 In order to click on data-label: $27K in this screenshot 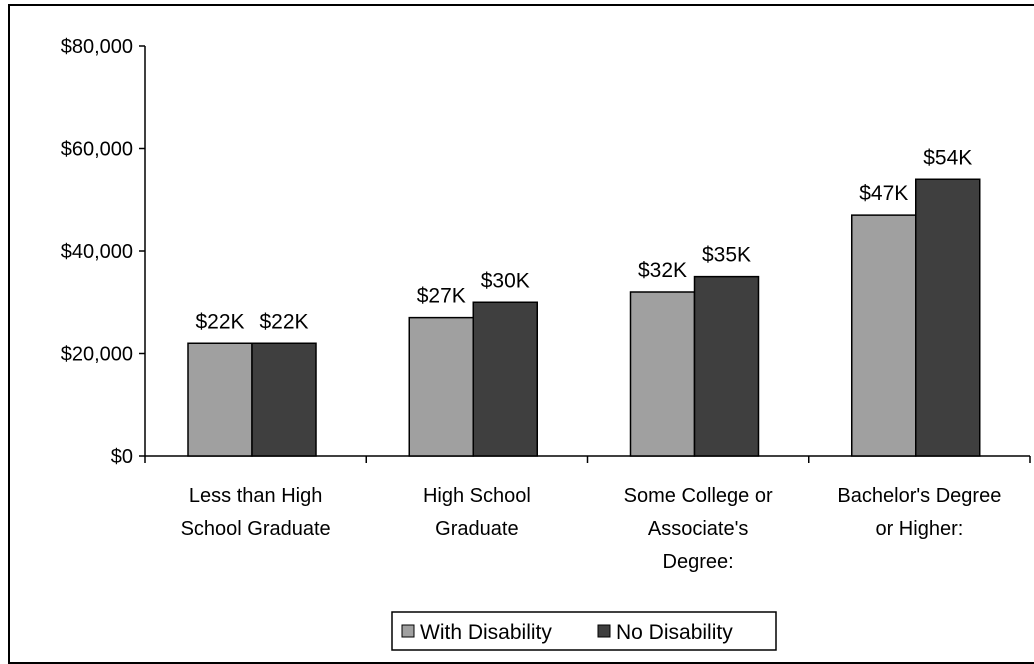, I will do `click(441, 296)`.